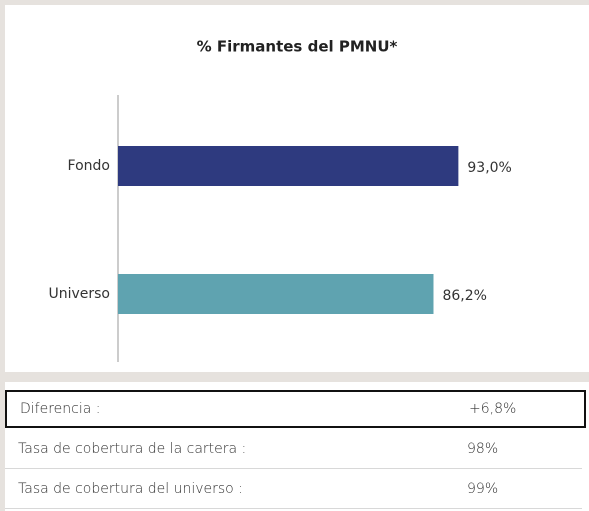 Image resolution: width=589 pixels, height=511 pixels. Describe the element at coordinates (483, 489) in the screenshot. I see `row-value: 99%` at that location.